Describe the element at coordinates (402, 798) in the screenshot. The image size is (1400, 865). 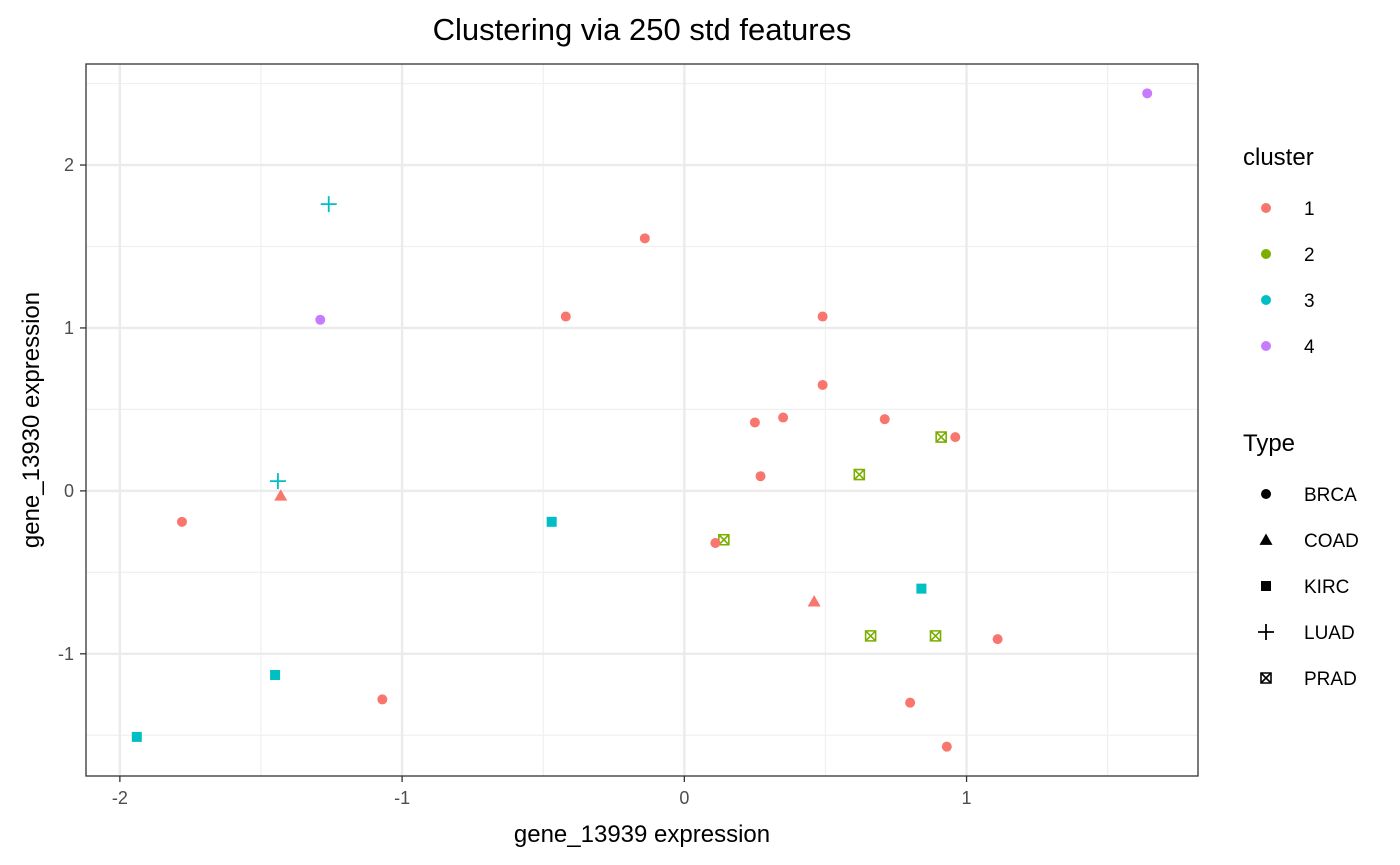
I see `x-tick-label: -1` at that location.